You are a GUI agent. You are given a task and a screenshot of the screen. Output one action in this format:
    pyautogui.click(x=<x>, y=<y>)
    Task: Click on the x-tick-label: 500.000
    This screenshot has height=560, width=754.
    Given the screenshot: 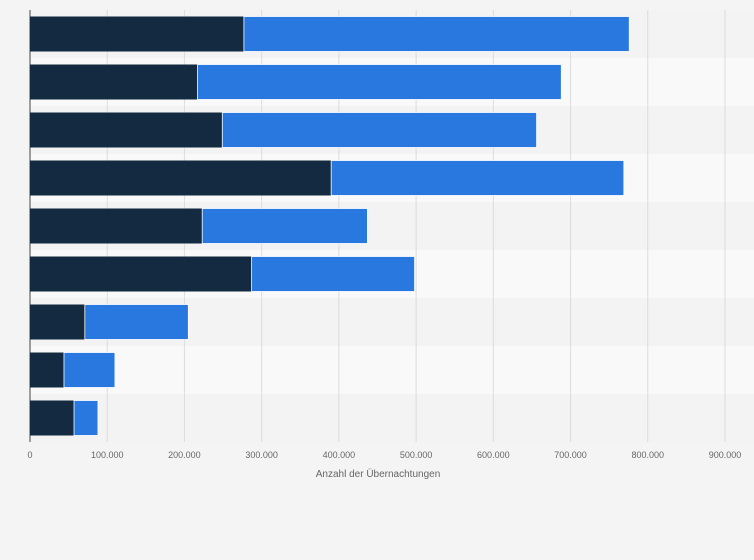 What is the action you would take?
    pyautogui.click(x=416, y=455)
    